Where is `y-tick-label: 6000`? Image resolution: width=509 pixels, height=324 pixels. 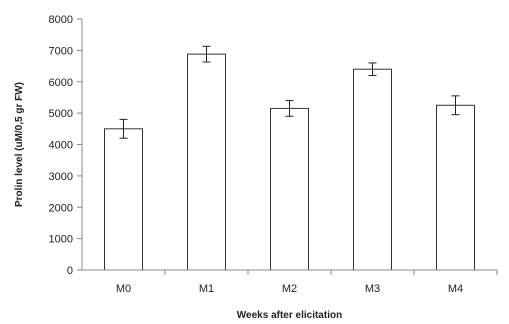 y-tick-label: 6000 is located at coordinates (61, 83).